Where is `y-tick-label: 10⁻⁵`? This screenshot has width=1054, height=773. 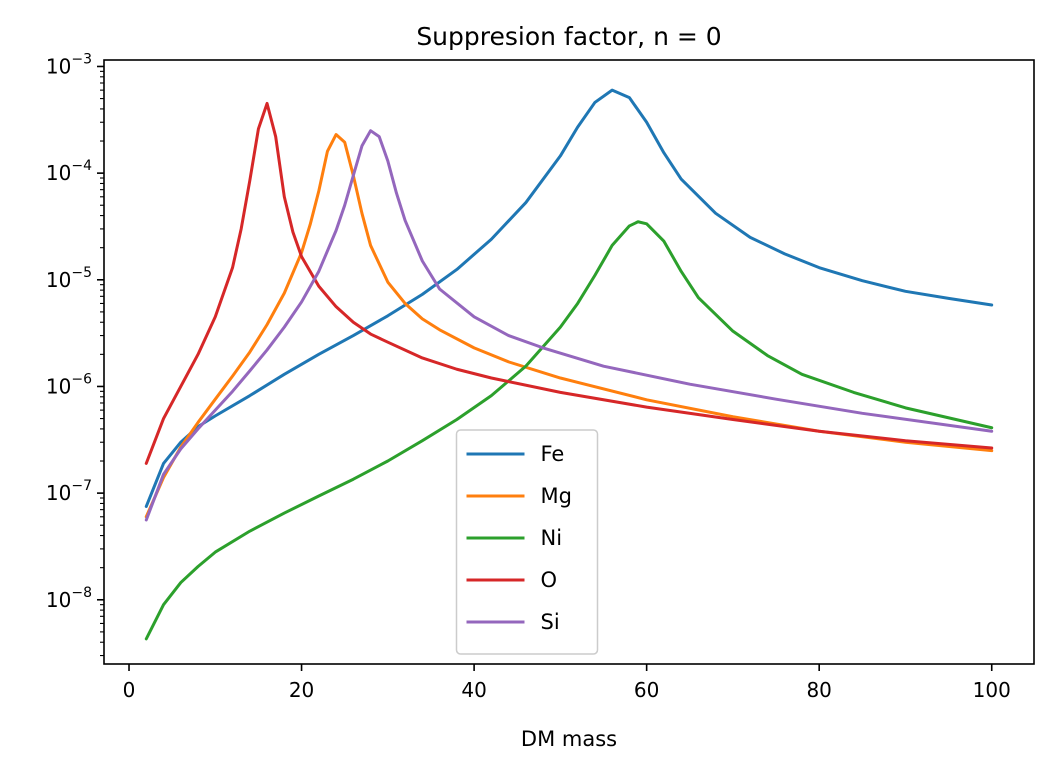
y-tick-label: 10⁻⁵ is located at coordinates (69, 278).